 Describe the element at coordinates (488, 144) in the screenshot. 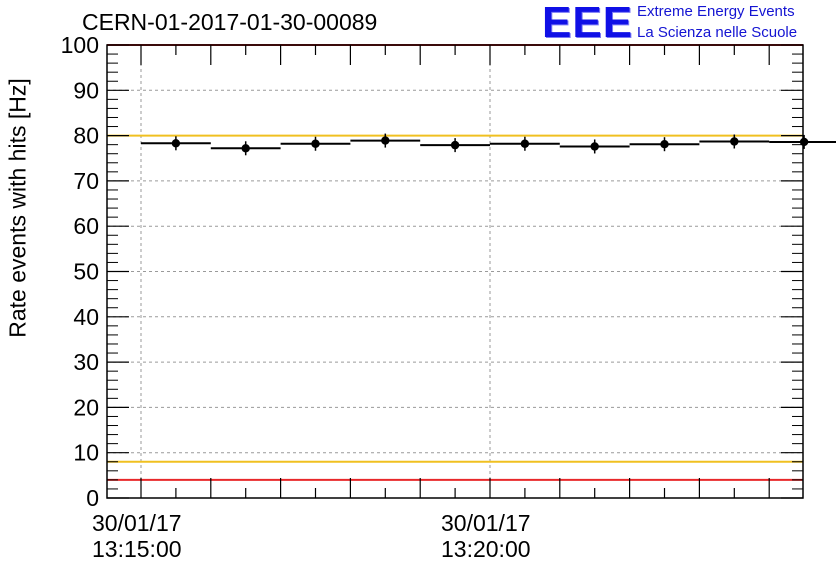

I see `data-marks` at that location.